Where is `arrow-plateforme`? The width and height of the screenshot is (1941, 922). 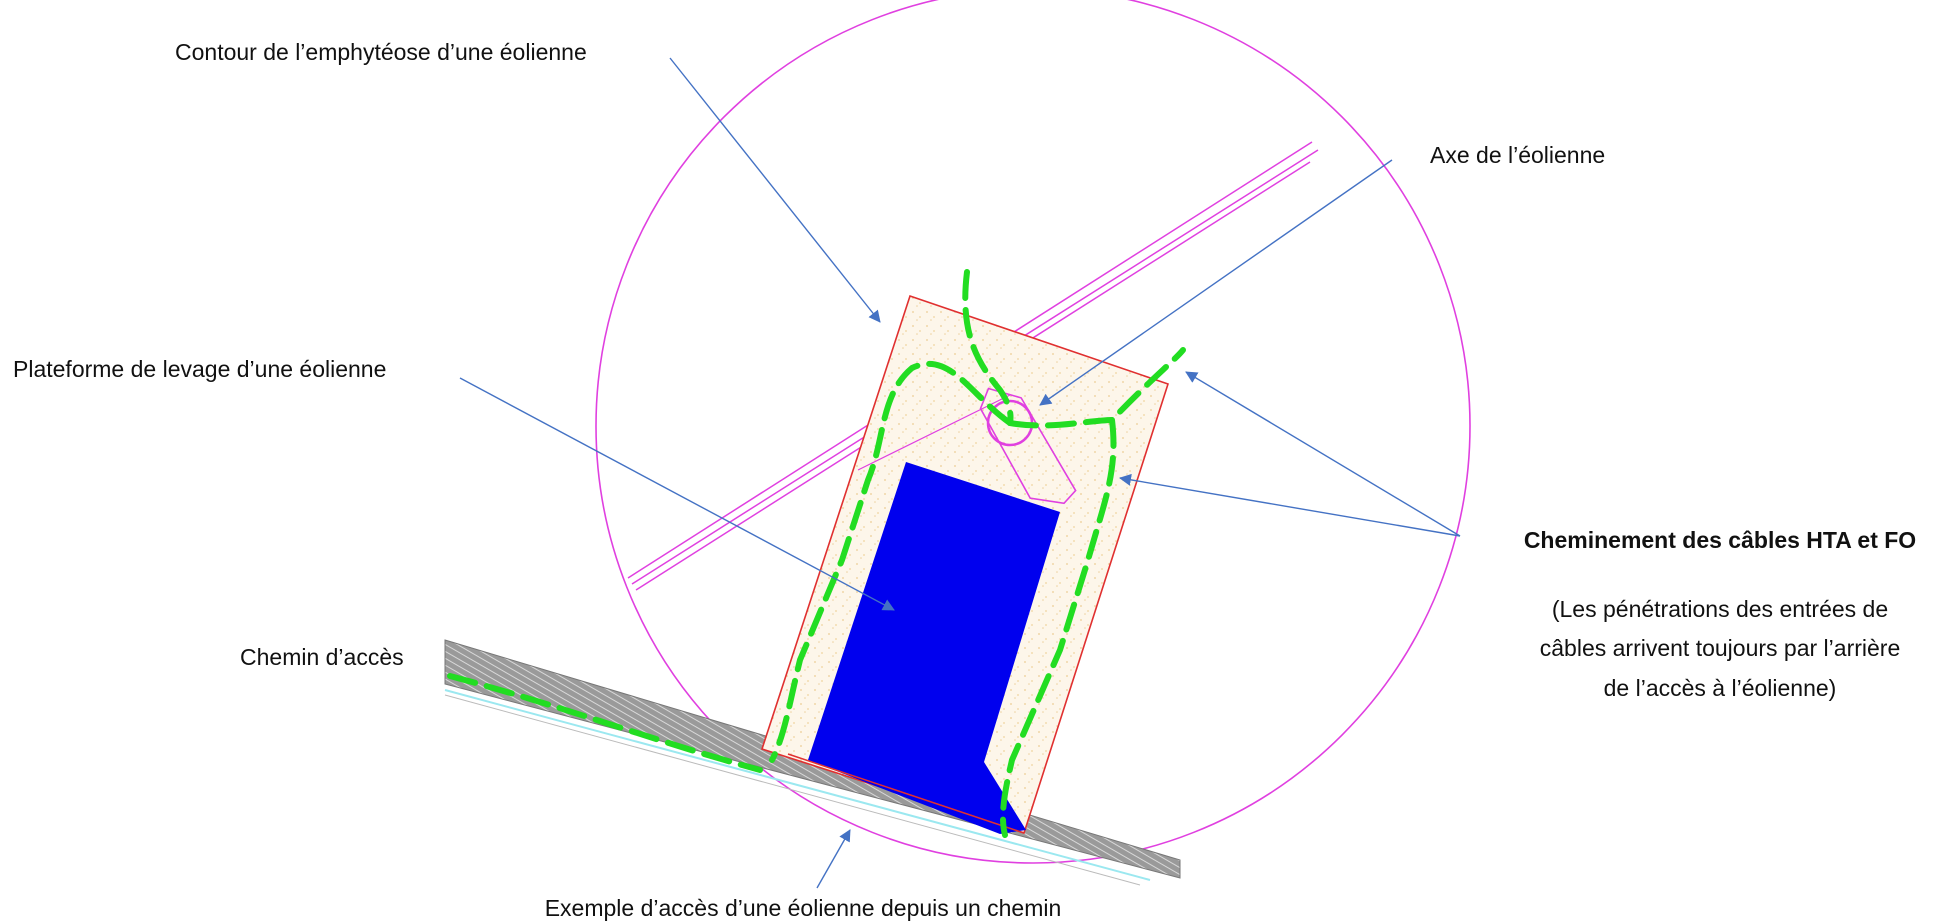
arrow-plateforme is located at coordinates (677, 494).